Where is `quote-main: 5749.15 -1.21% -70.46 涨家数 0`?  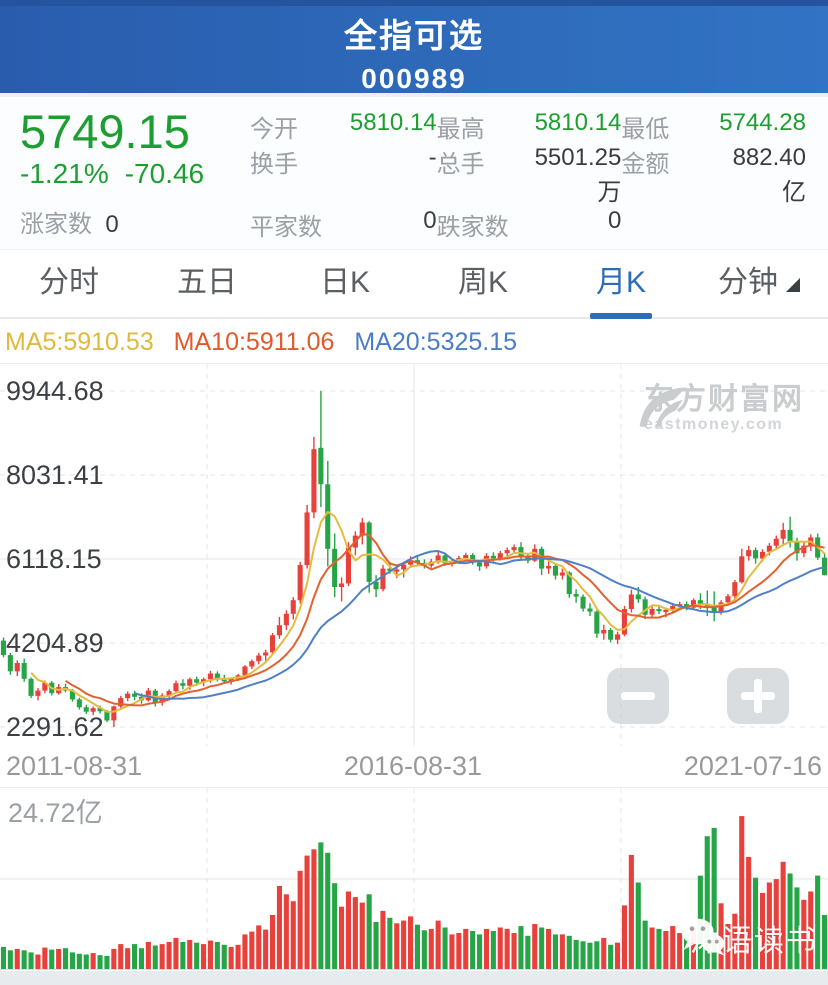
quote-main: 5749.15 -1.21% -70.46 涨家数 0 is located at coordinates (116, 173).